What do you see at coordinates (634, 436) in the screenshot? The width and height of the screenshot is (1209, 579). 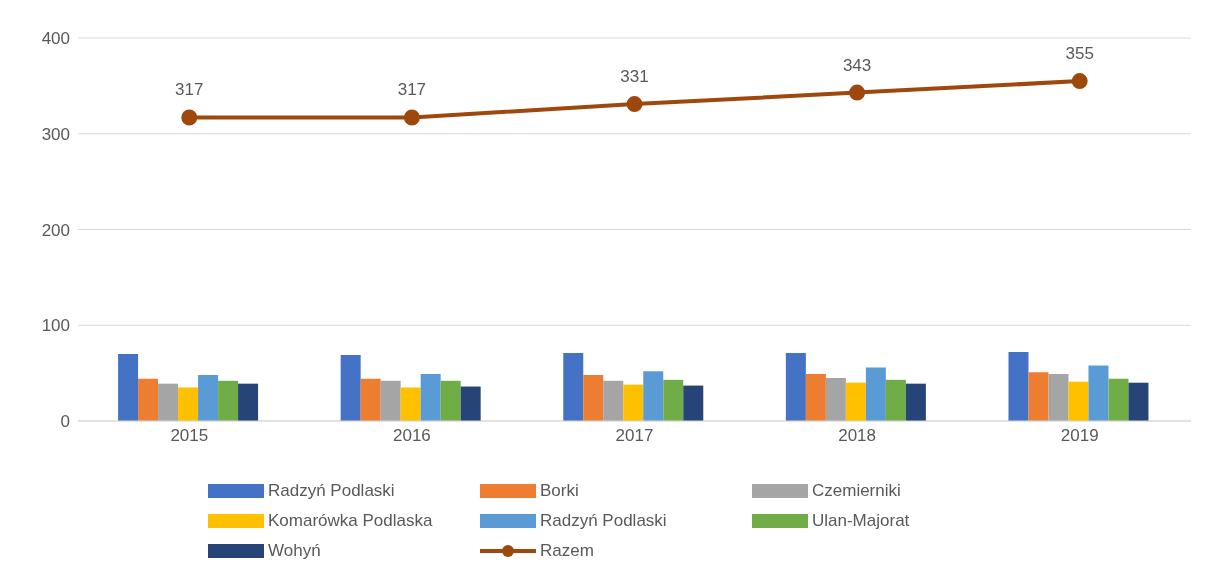 I see `x-tick-label: 2017` at bounding box center [634, 436].